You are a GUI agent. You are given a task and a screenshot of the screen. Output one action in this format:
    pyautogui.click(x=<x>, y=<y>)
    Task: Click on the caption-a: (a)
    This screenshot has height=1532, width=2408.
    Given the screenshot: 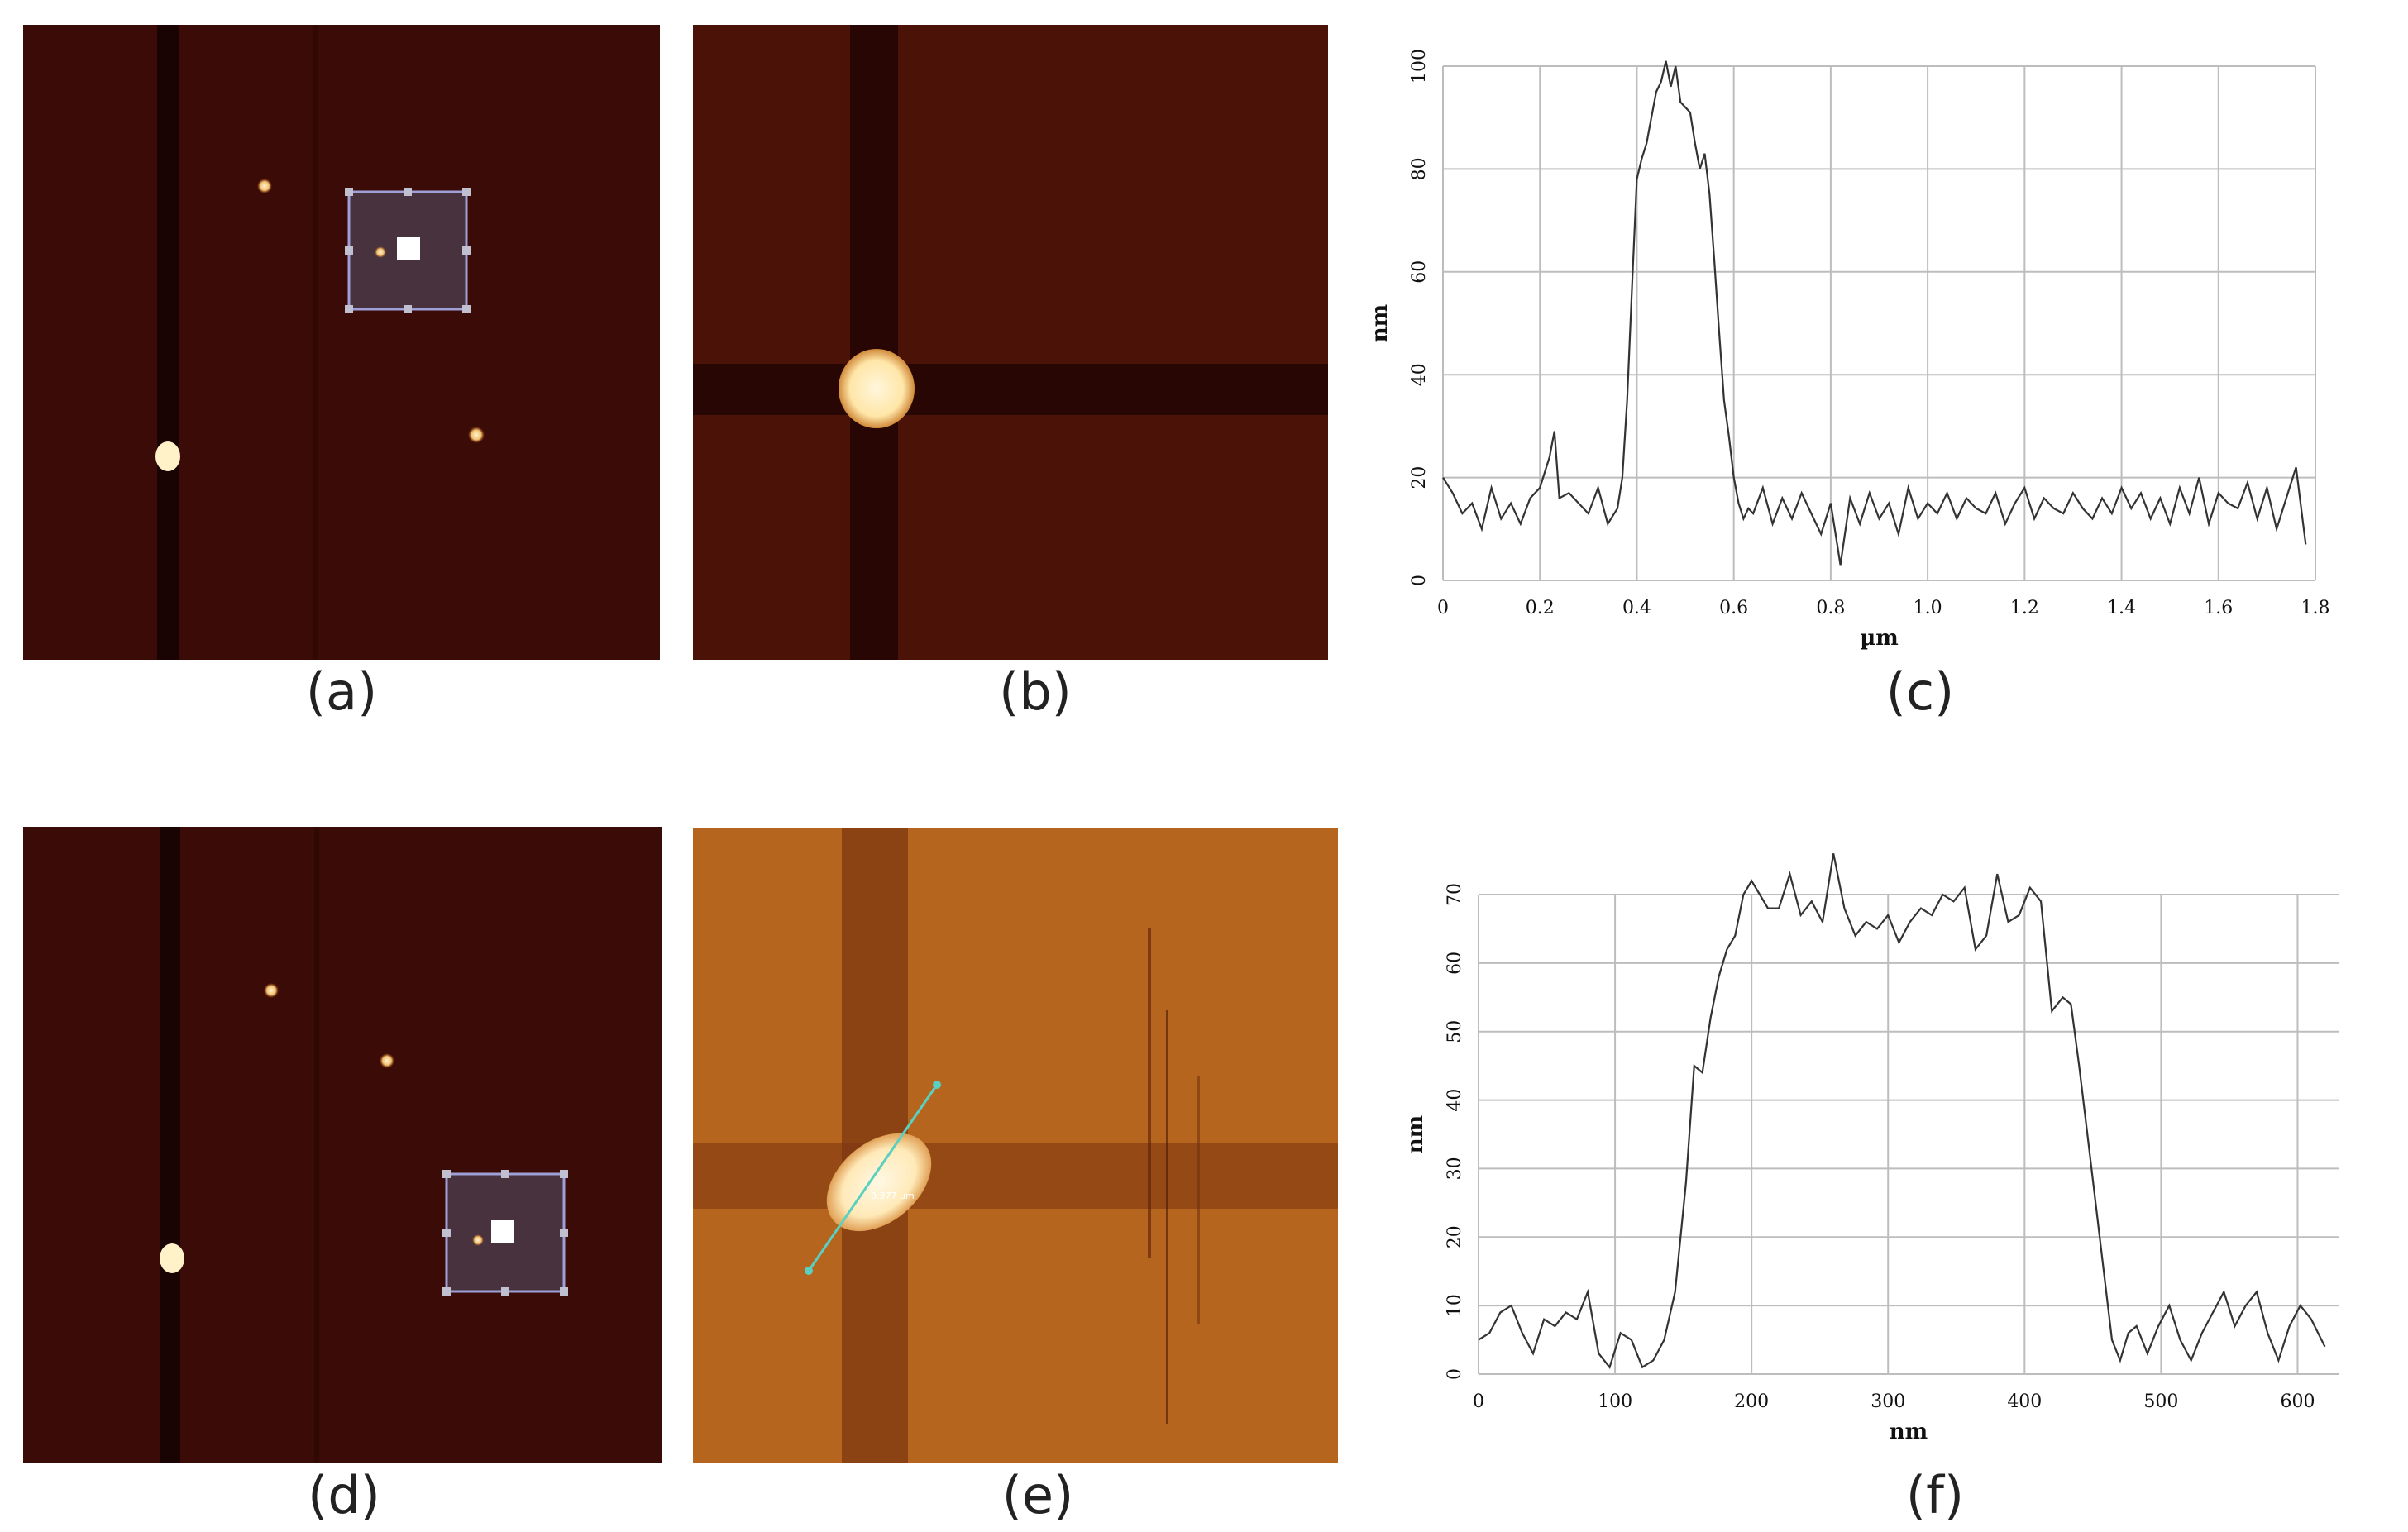 What is the action you would take?
    pyautogui.click(x=341, y=691)
    